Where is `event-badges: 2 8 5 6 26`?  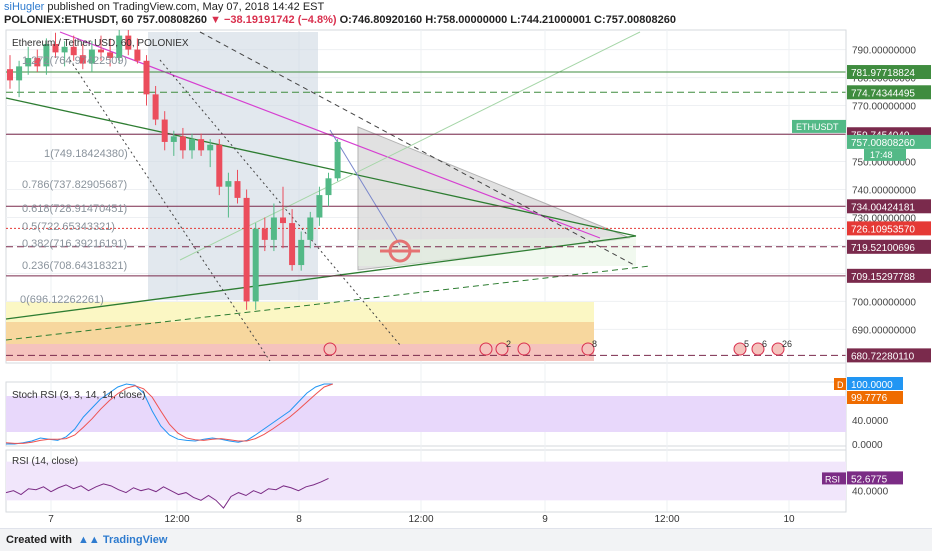
event-badges: 2 8 5 6 26 is located at coordinates (557, 347).